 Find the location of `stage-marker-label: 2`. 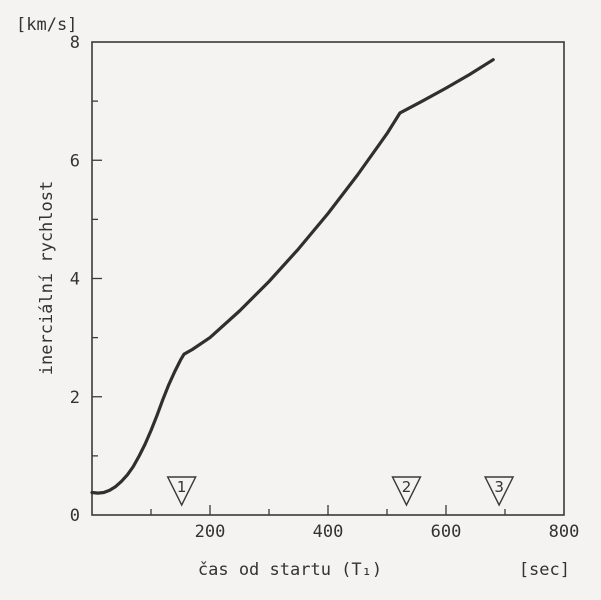

stage-marker-label: 2 is located at coordinates (407, 487).